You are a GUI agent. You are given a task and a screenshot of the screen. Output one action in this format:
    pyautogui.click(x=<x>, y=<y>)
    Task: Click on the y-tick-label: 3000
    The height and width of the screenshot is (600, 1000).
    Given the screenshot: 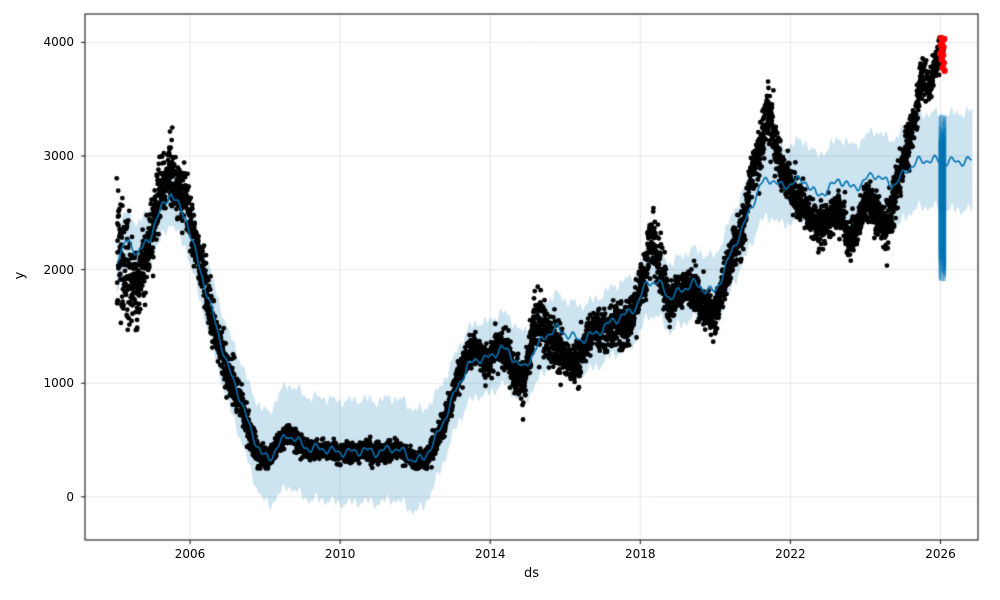 What is the action you would take?
    pyautogui.click(x=58, y=156)
    